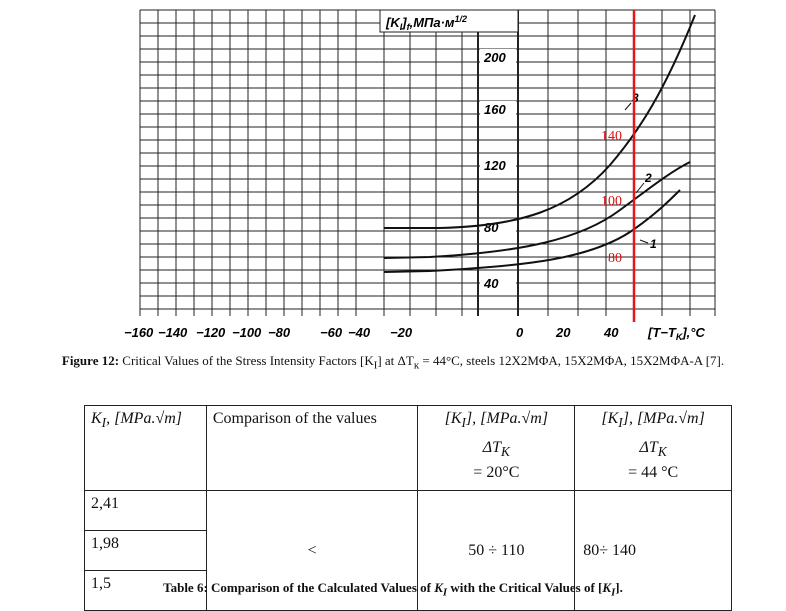  What do you see at coordinates (611, 136) in the screenshot?
I see `red-label-140: 140` at bounding box center [611, 136].